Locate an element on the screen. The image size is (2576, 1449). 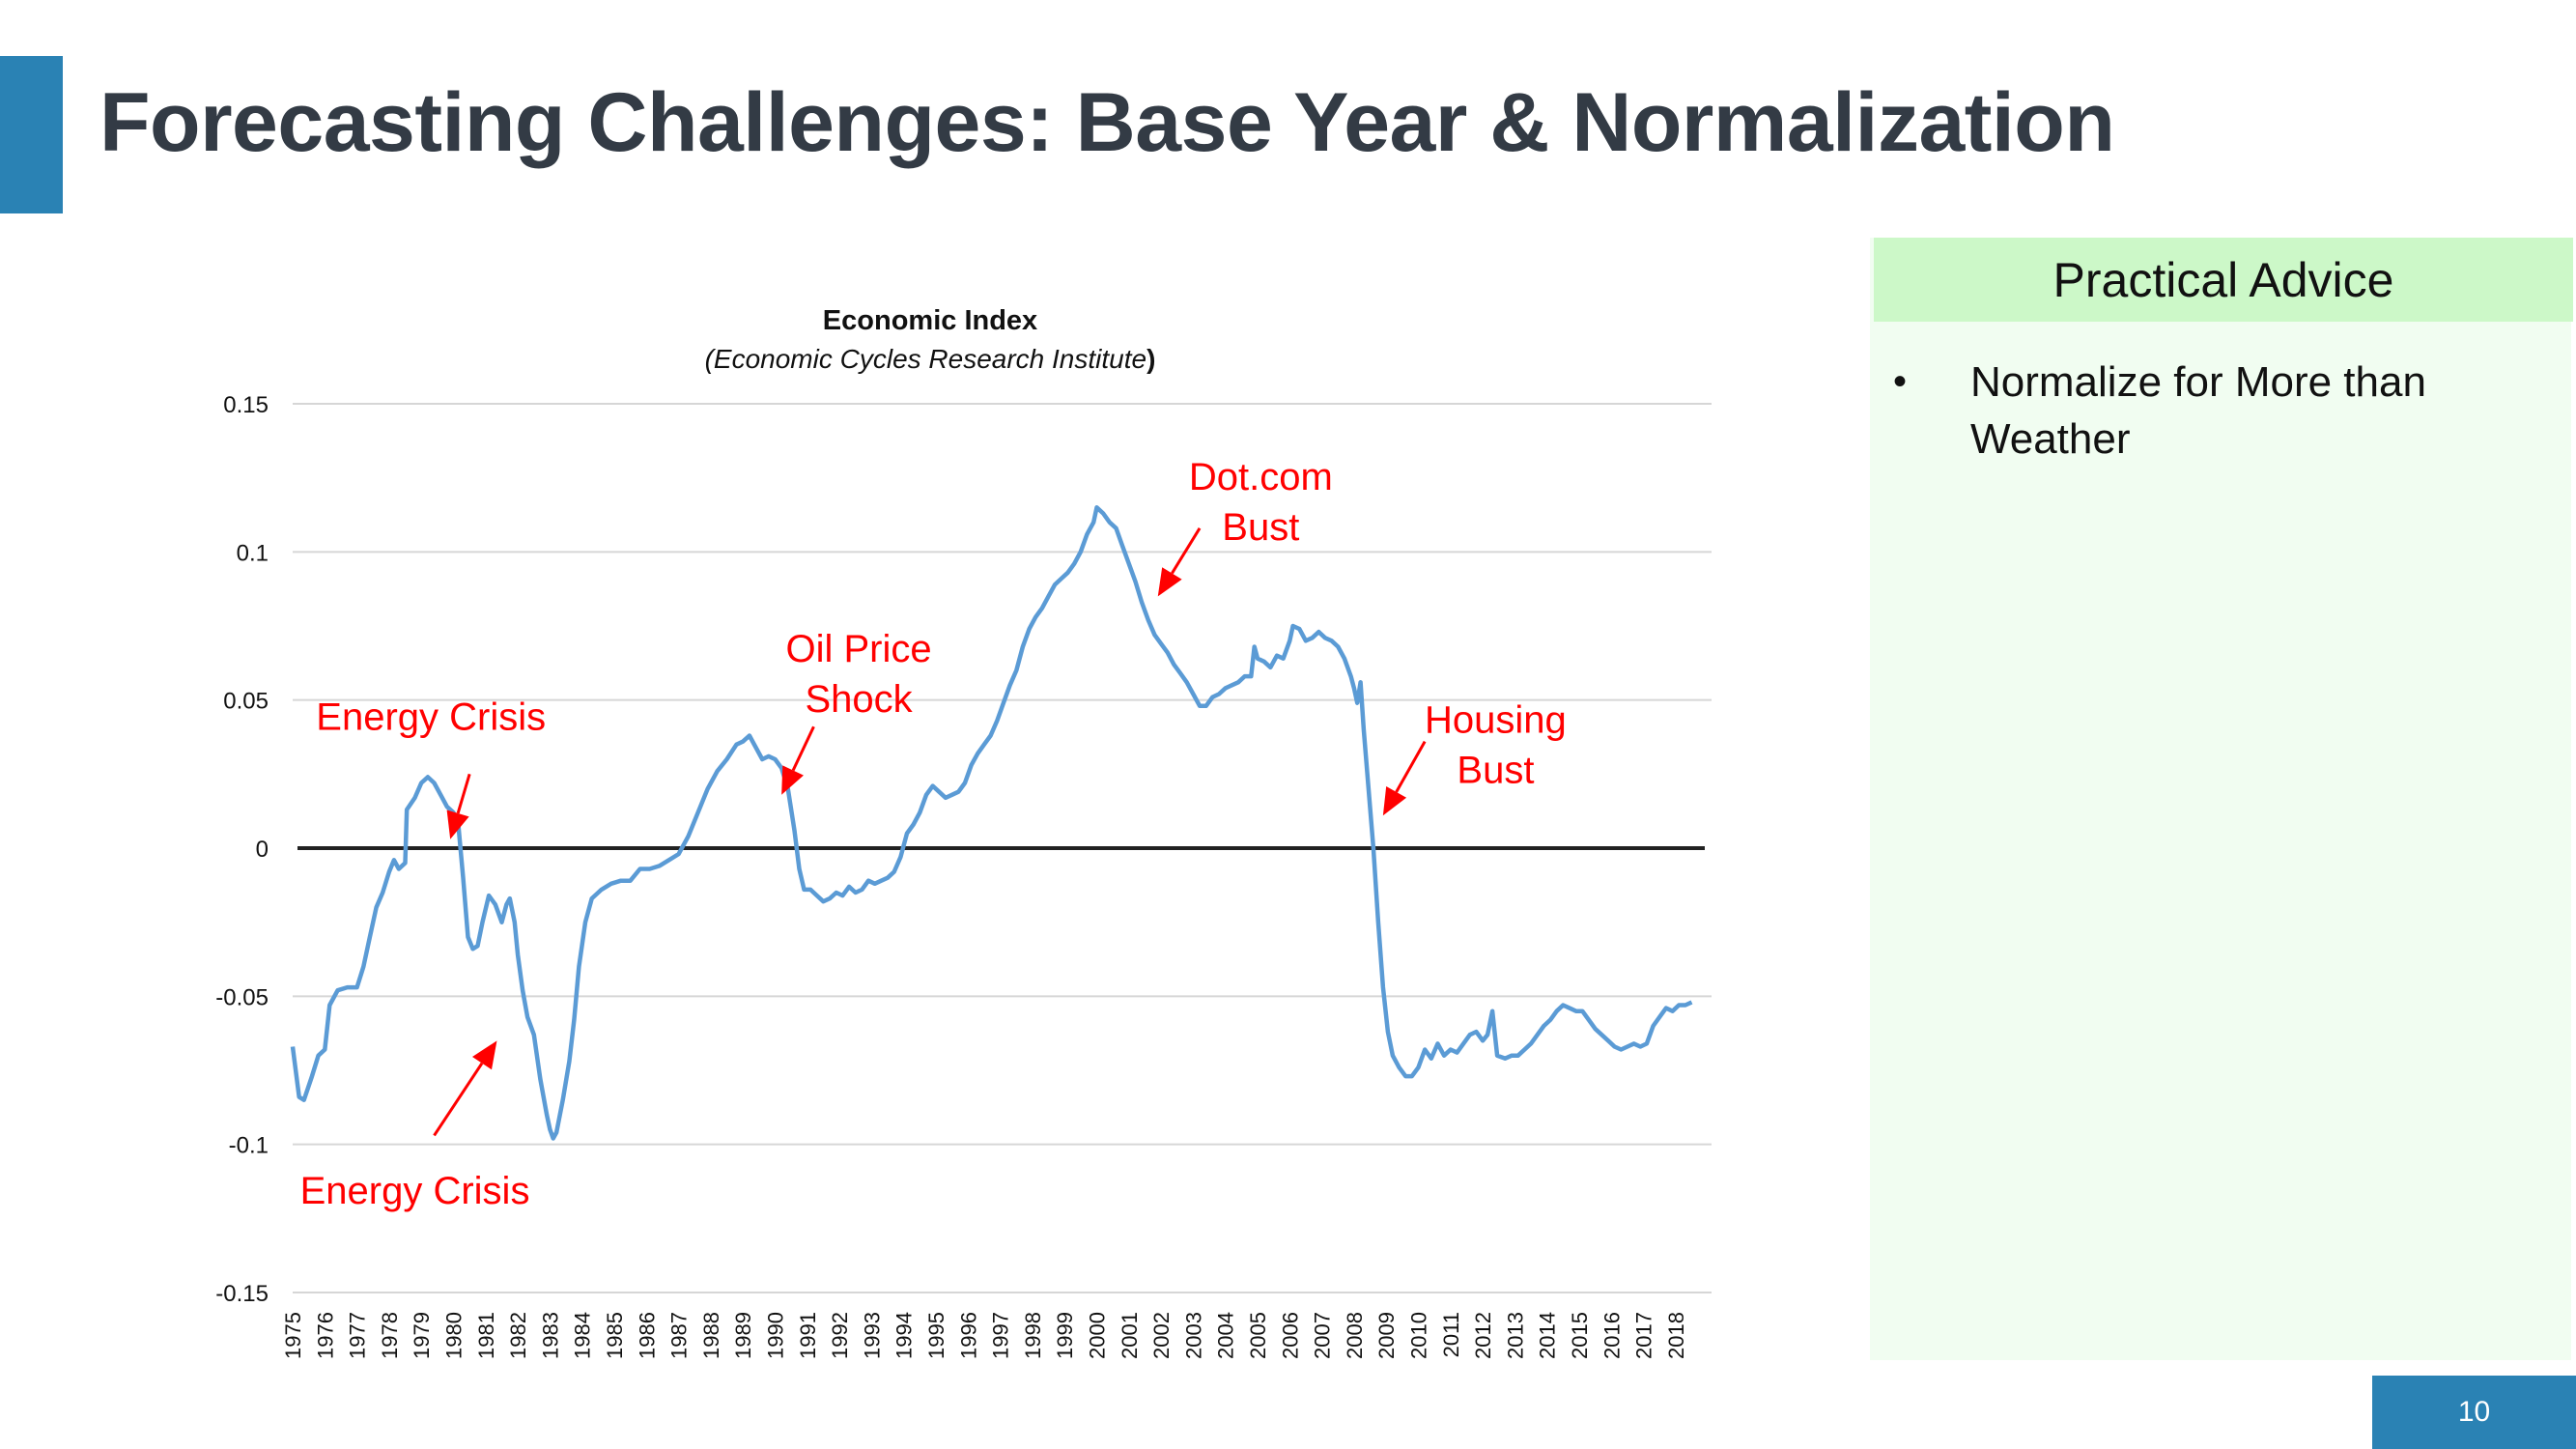
x-tick-label: 2008 is located at coordinates (1355, 1335).